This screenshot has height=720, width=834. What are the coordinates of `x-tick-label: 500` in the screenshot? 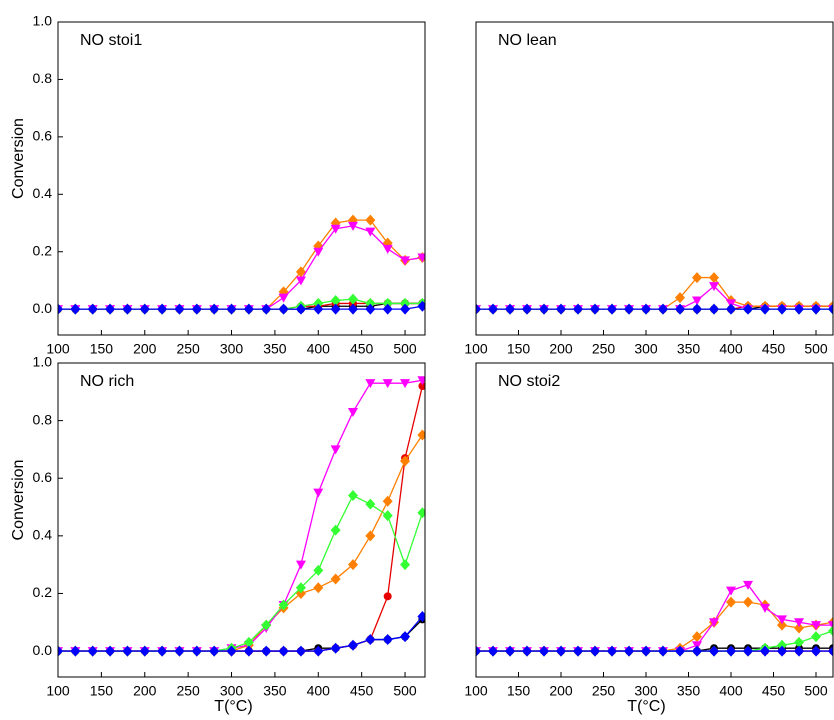 It's located at (816, 349).